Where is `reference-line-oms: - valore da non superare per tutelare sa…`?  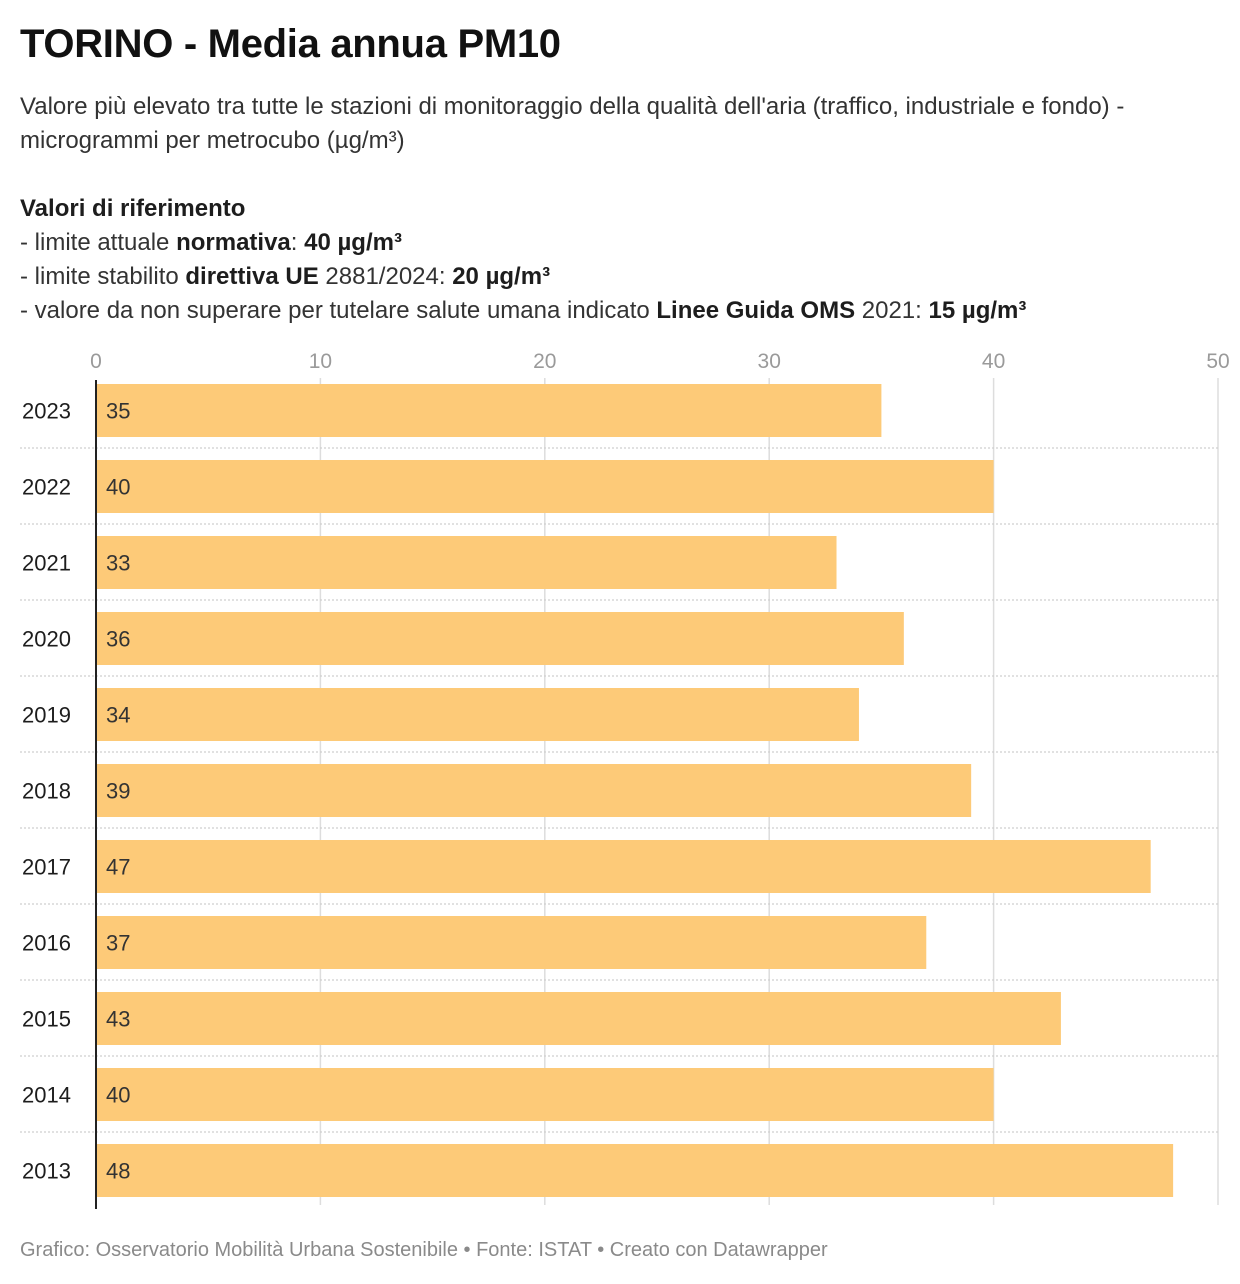
reference-line-oms: - valore da non superare per tutelare sa… is located at coordinates (620, 311).